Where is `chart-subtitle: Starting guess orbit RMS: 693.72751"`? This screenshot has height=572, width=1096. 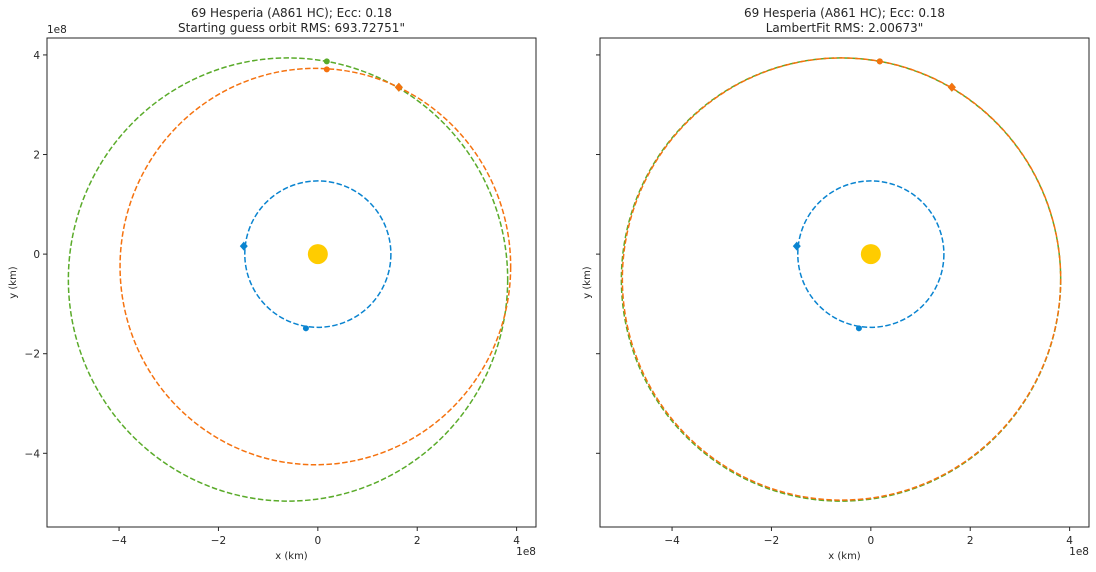 chart-subtitle: Starting guess orbit RMS: 693.72751" is located at coordinates (291, 28).